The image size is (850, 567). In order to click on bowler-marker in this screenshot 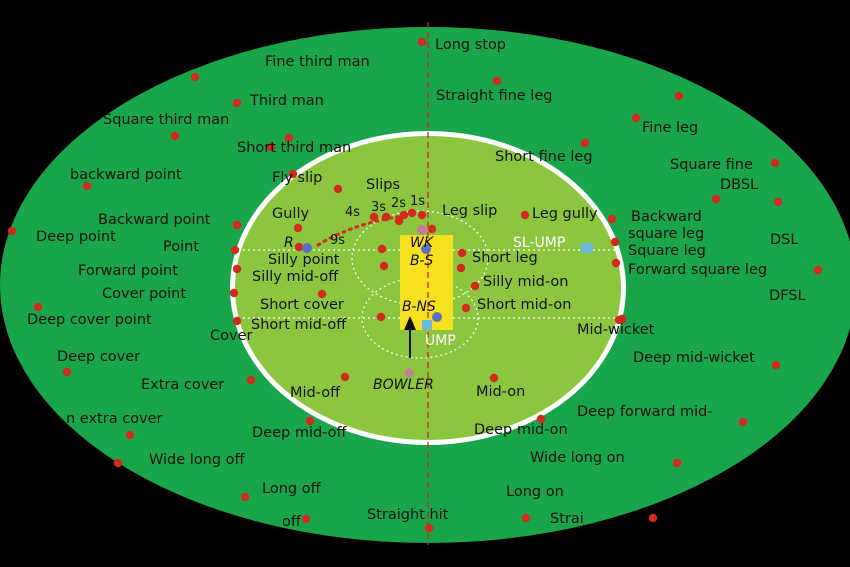, I will do `click(409, 373)`.